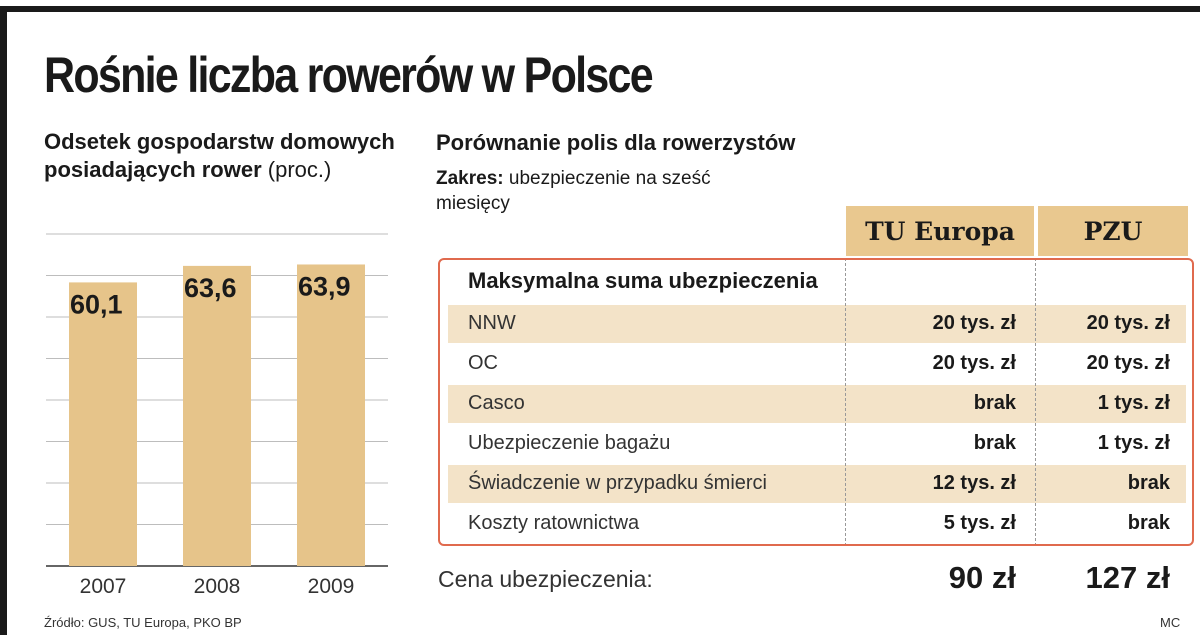 The width and height of the screenshot is (1200, 635). I want to click on comparison-title: Porównanie polis dla rowerzystów, so click(616, 142).